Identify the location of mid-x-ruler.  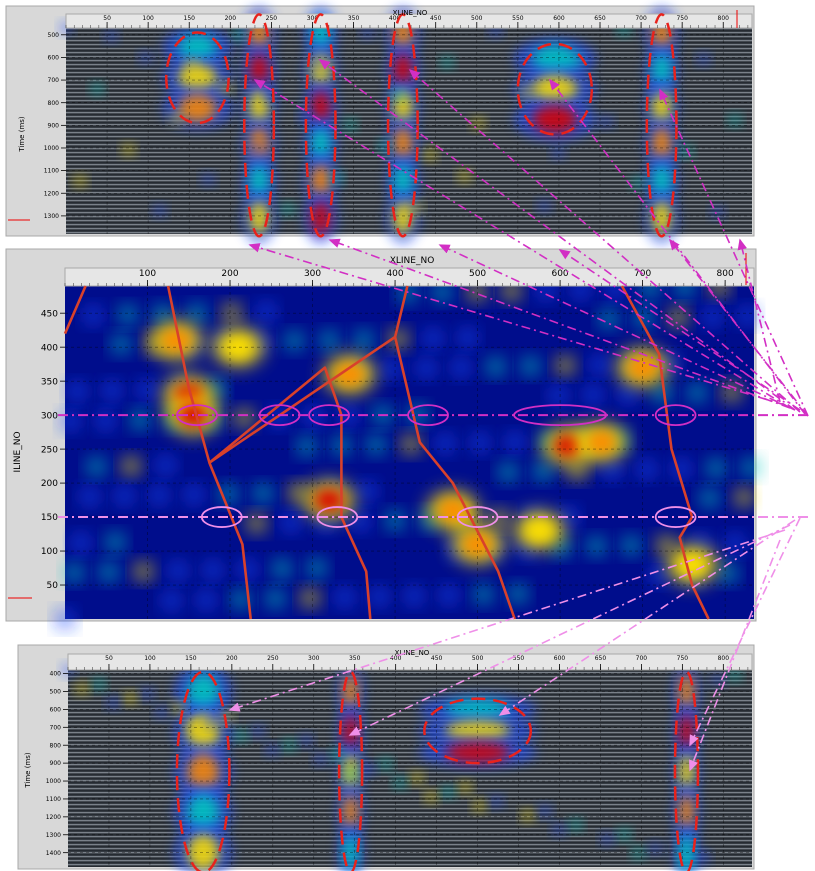
(409, 277).